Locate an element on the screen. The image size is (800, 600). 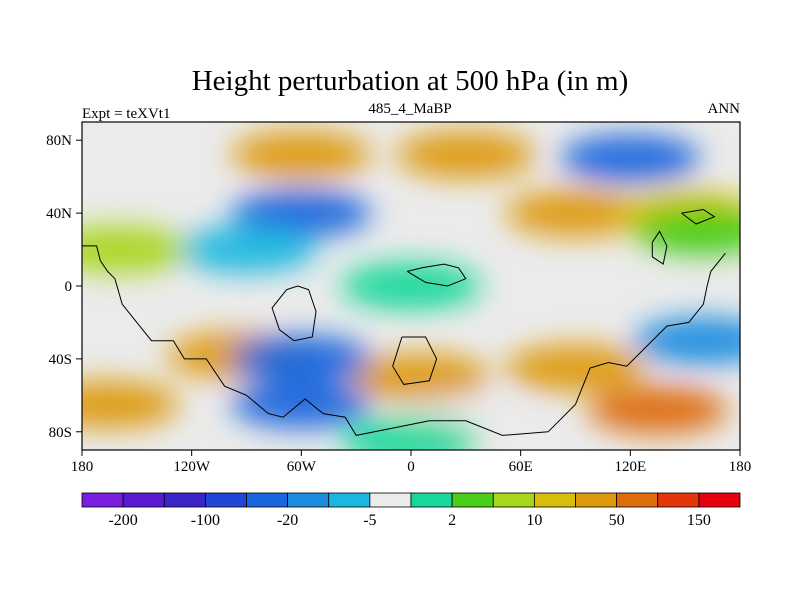
y-tick-label: 80N is located at coordinates (59, 141).